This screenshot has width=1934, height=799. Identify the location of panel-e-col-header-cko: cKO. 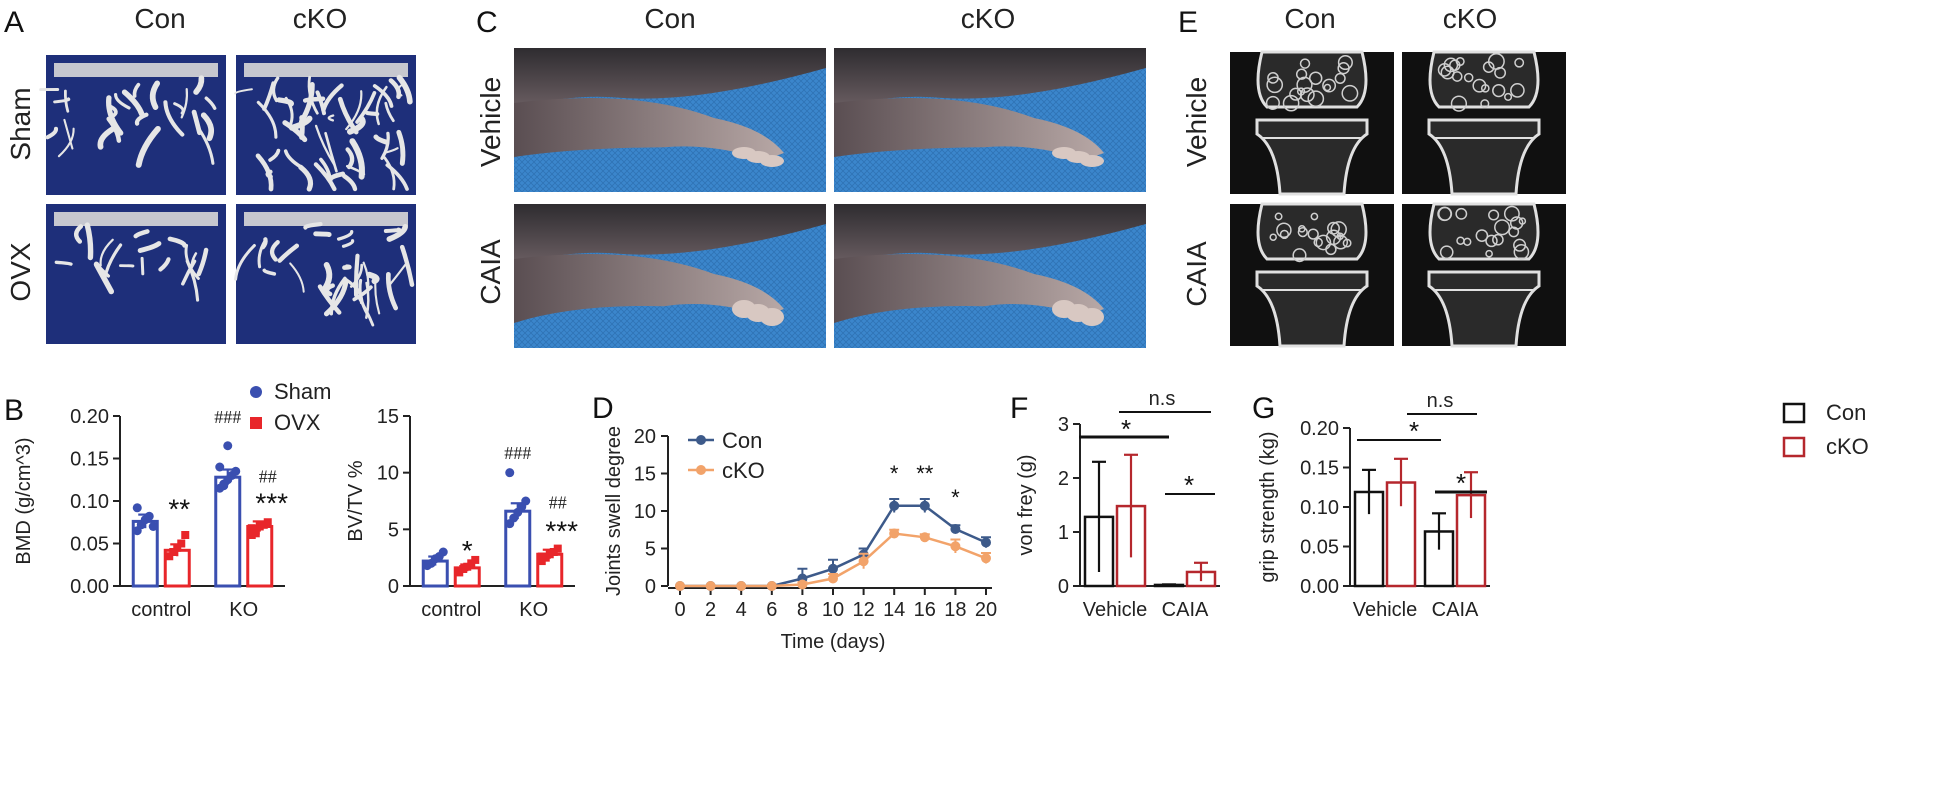
(1470, 18).